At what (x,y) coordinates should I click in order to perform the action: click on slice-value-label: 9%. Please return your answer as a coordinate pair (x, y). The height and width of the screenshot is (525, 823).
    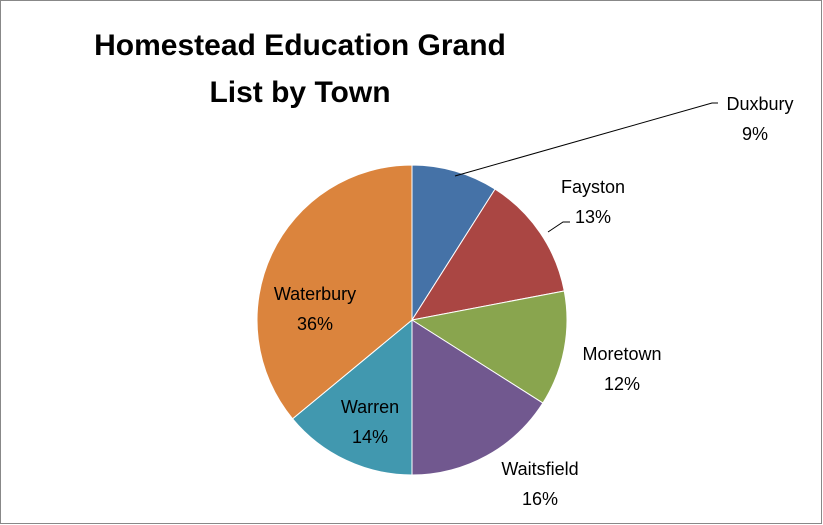
    Looking at the image, I should click on (755, 134).